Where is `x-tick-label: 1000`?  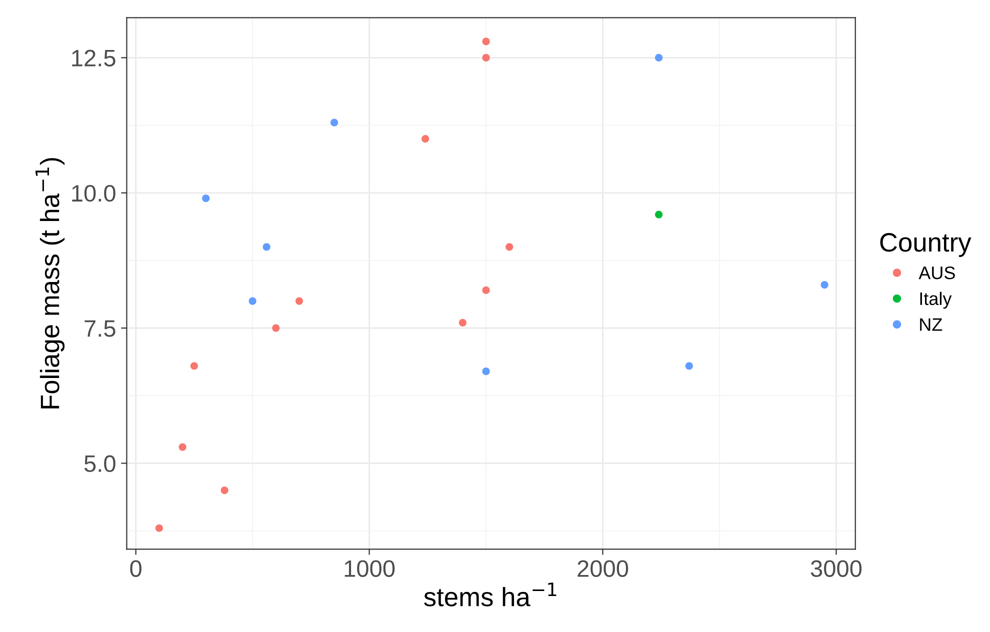 x-tick-label: 1000 is located at coordinates (369, 568).